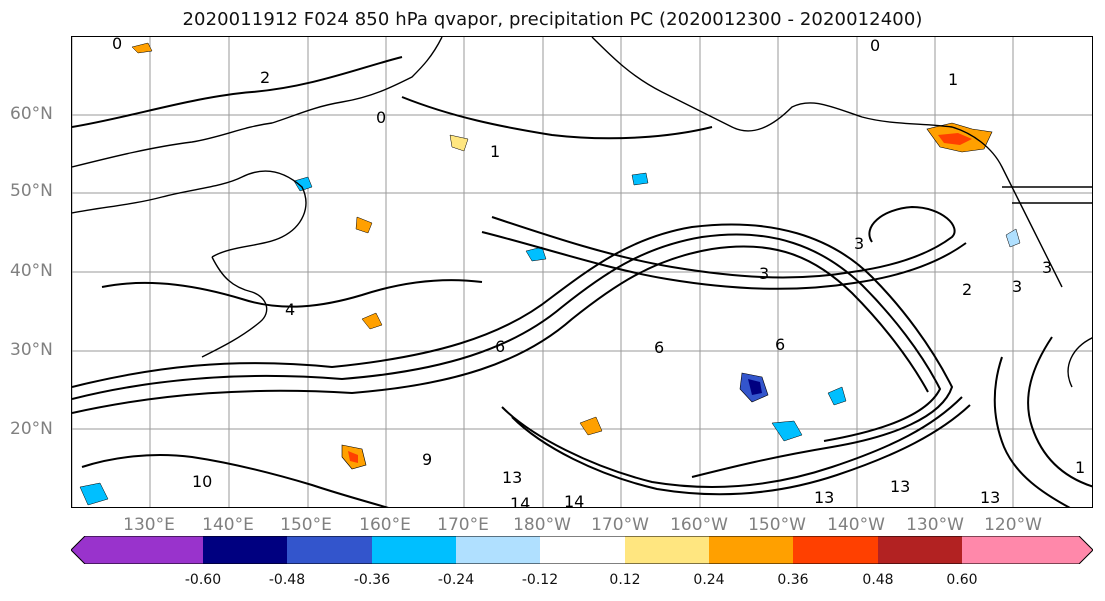 This screenshot has width=1105, height=601. Describe the element at coordinates (203, 580) in the screenshot. I see `colorbar-tick-label: -0.60` at that location.